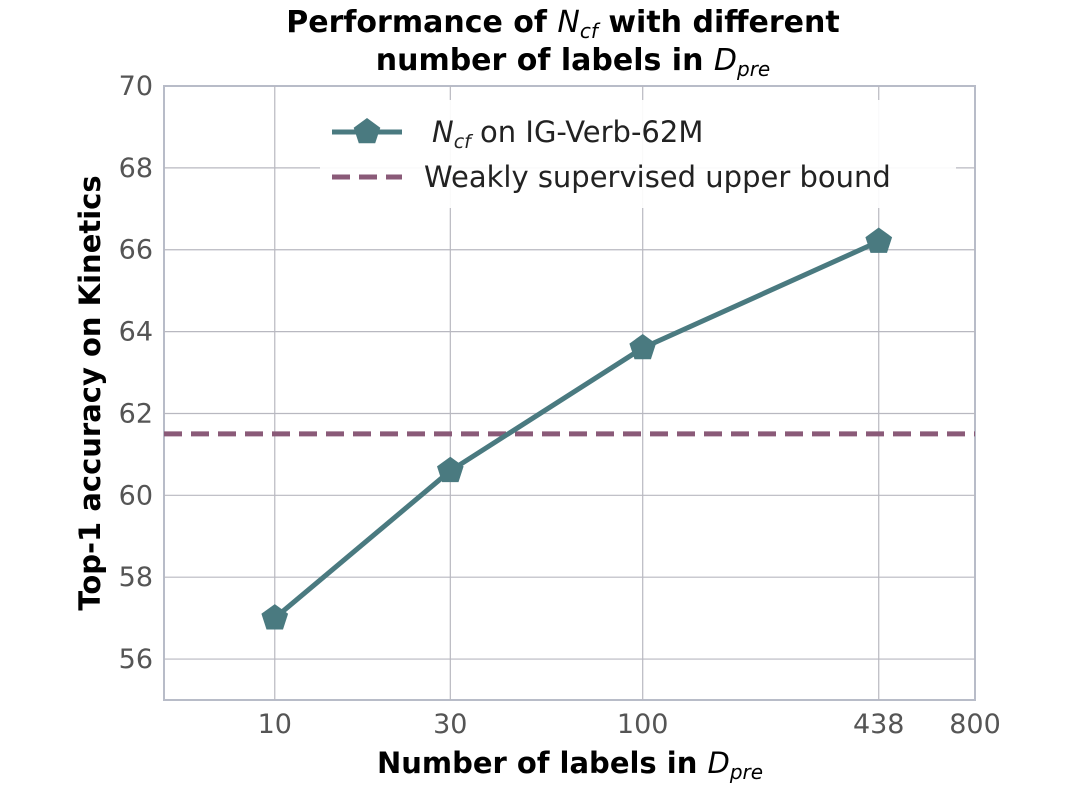  Describe the element at coordinates (450, 724) in the screenshot. I see `x-tick-label: 30` at that location.